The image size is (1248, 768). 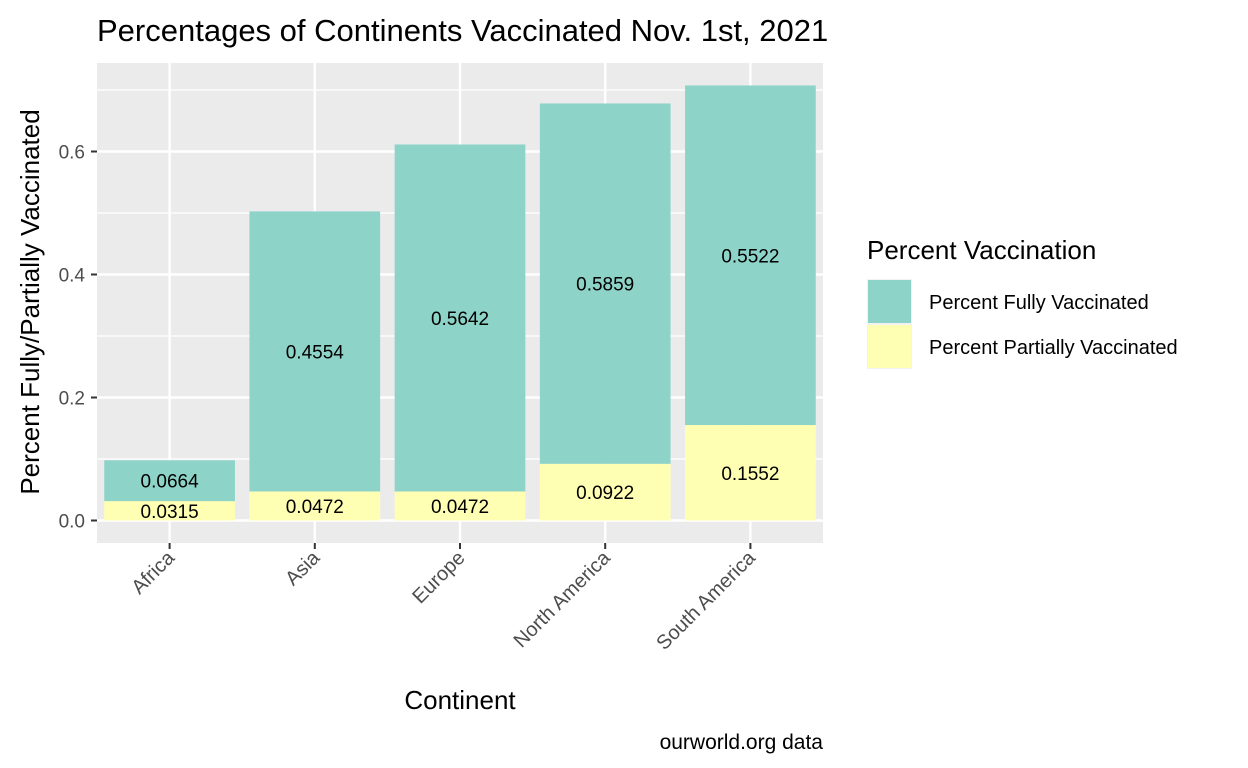 I want to click on data-label: 0.1552, so click(x=750, y=474).